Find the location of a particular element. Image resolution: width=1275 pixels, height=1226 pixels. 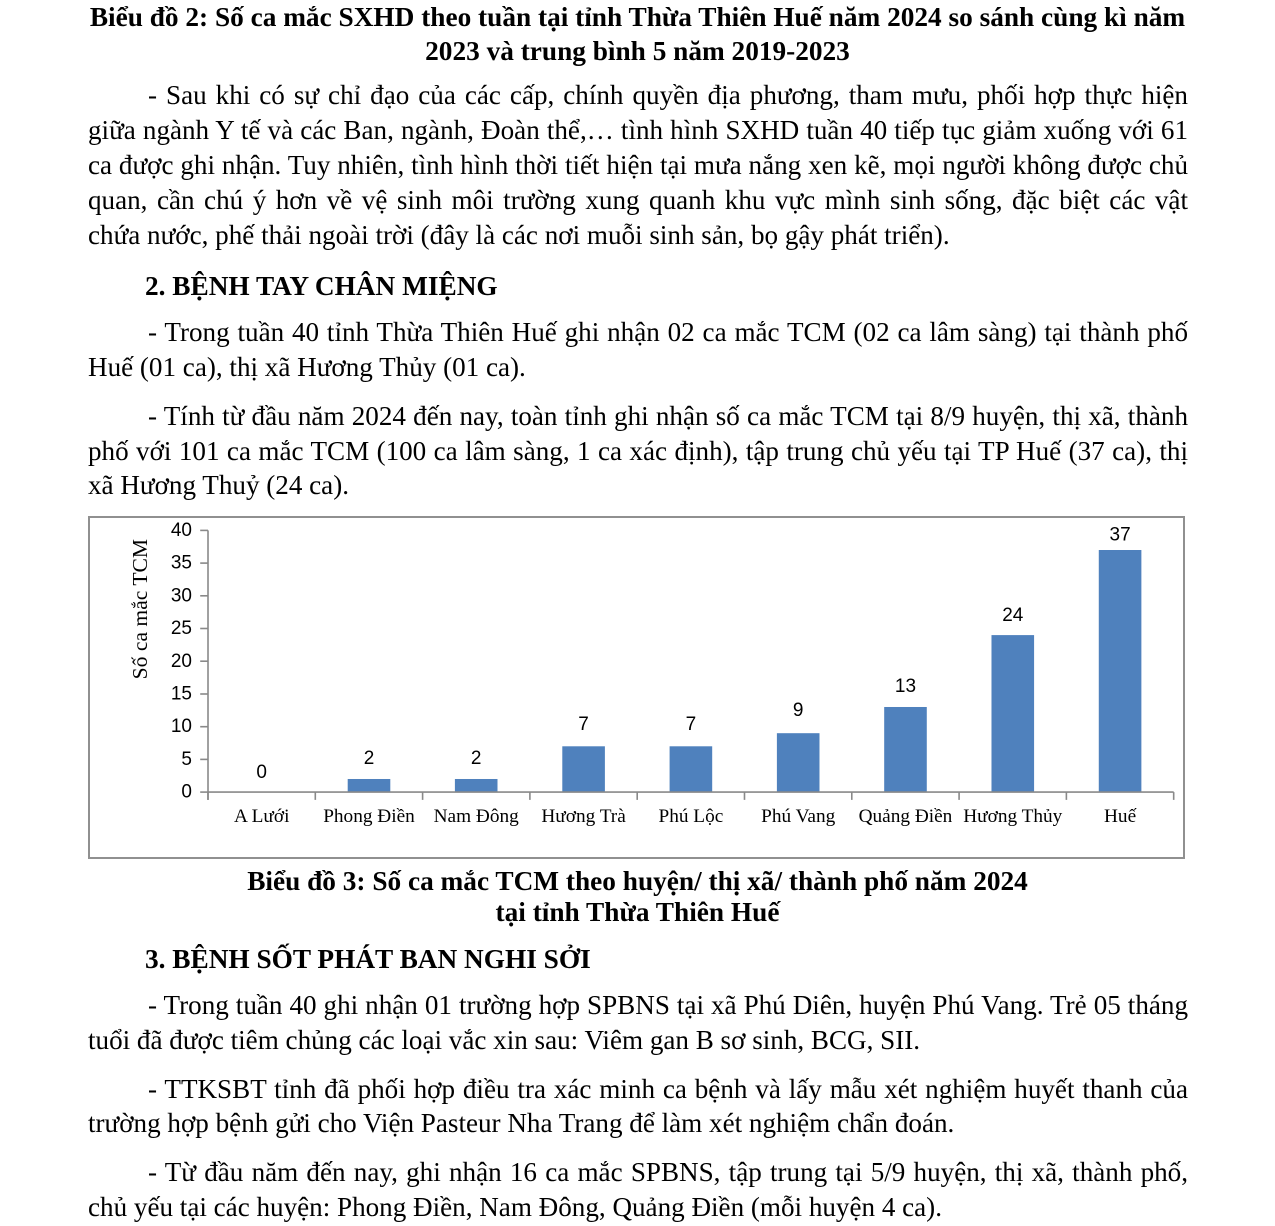

svg-text: Phú Vang is located at coordinates (798, 816).